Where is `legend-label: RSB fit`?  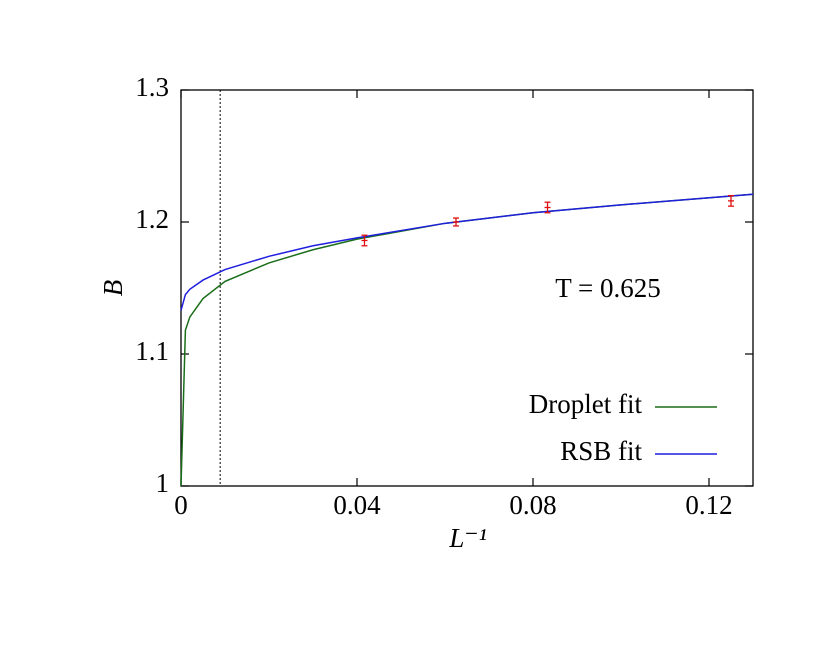
legend-label: RSB fit is located at coordinates (601, 451).